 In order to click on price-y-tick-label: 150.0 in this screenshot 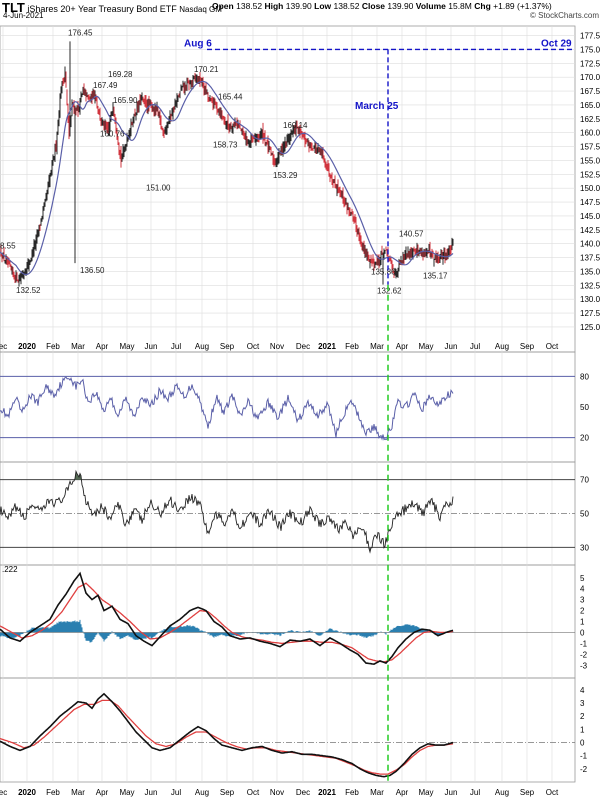, I will do `click(590, 188)`.